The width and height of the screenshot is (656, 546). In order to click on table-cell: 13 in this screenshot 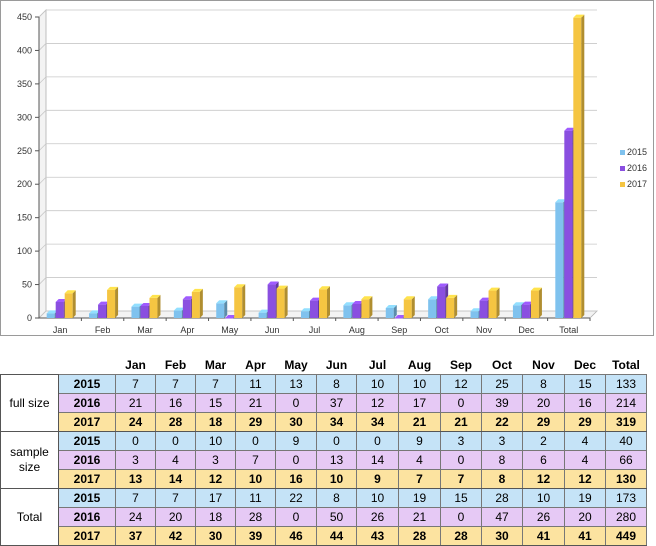, I will do `click(336, 460)`.